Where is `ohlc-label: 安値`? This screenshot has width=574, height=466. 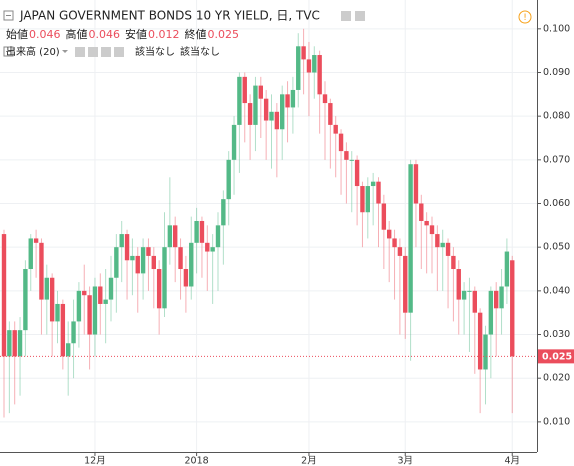
ohlc-label: 安値 is located at coordinates (136, 34).